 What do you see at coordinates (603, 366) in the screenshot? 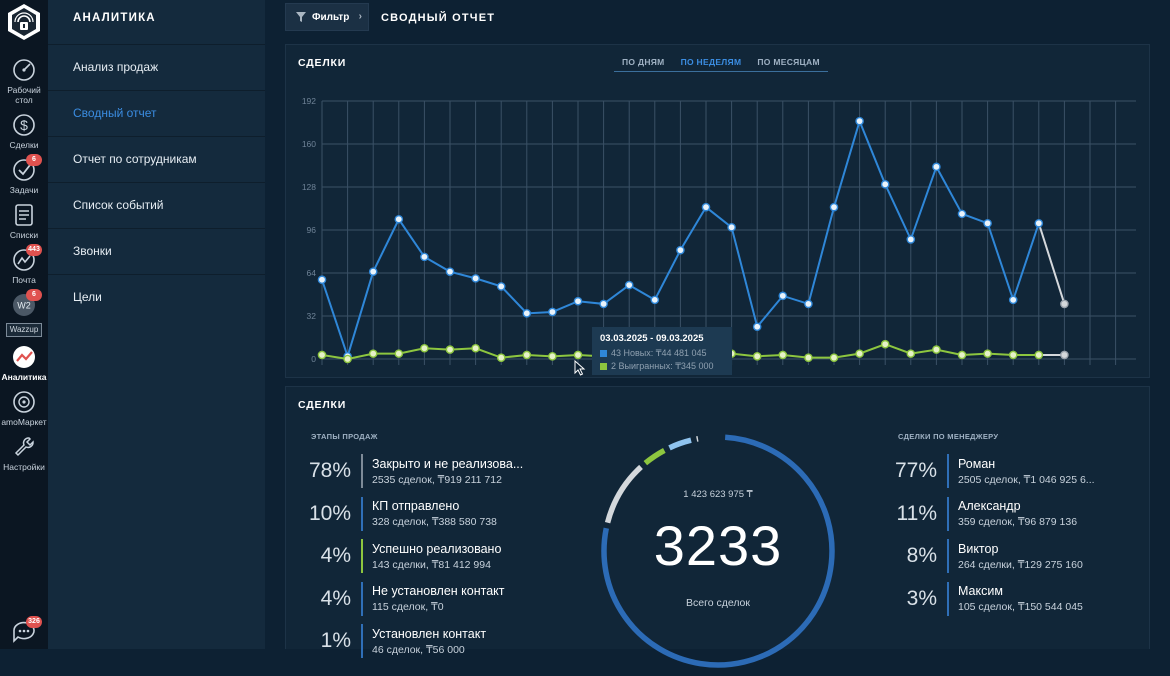
I see `legend-won-swatch` at bounding box center [603, 366].